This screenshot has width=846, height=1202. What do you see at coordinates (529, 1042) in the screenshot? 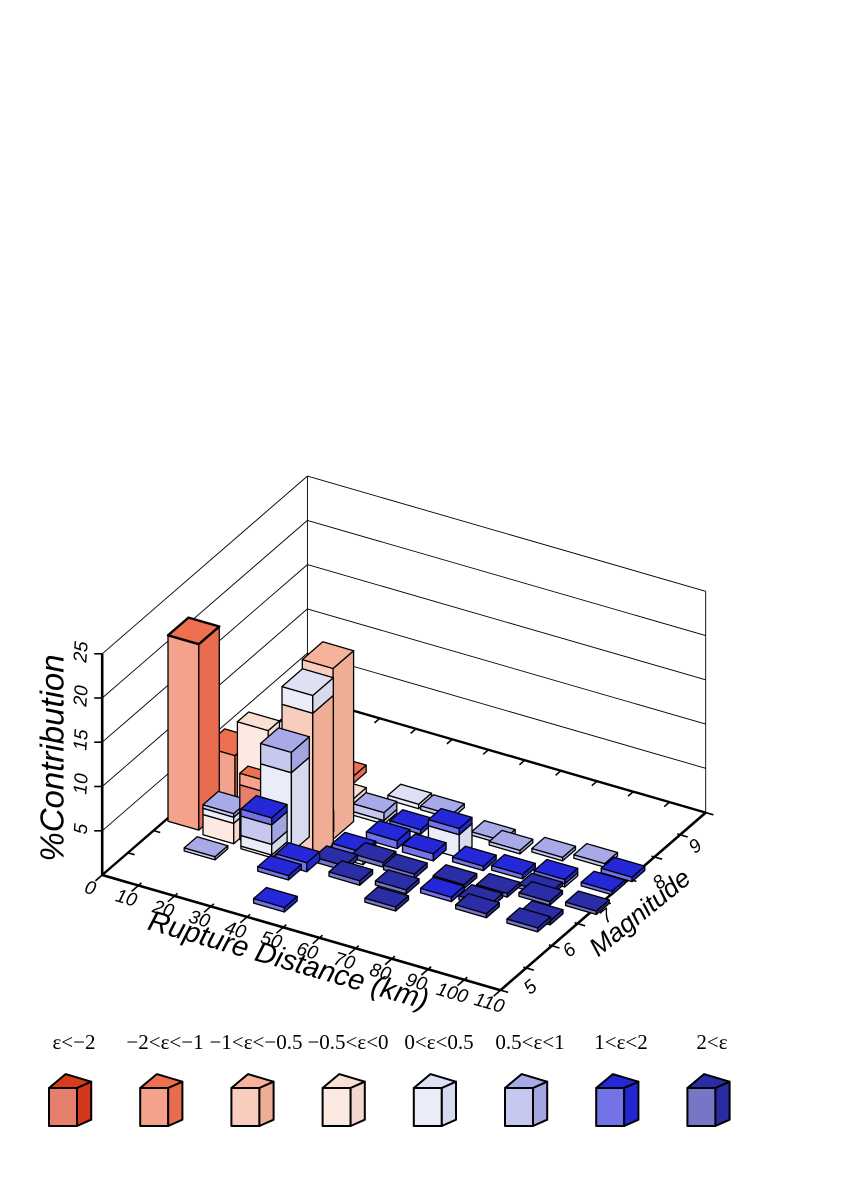
I see `svg-text: 0.5<ε<1` at bounding box center [529, 1042].